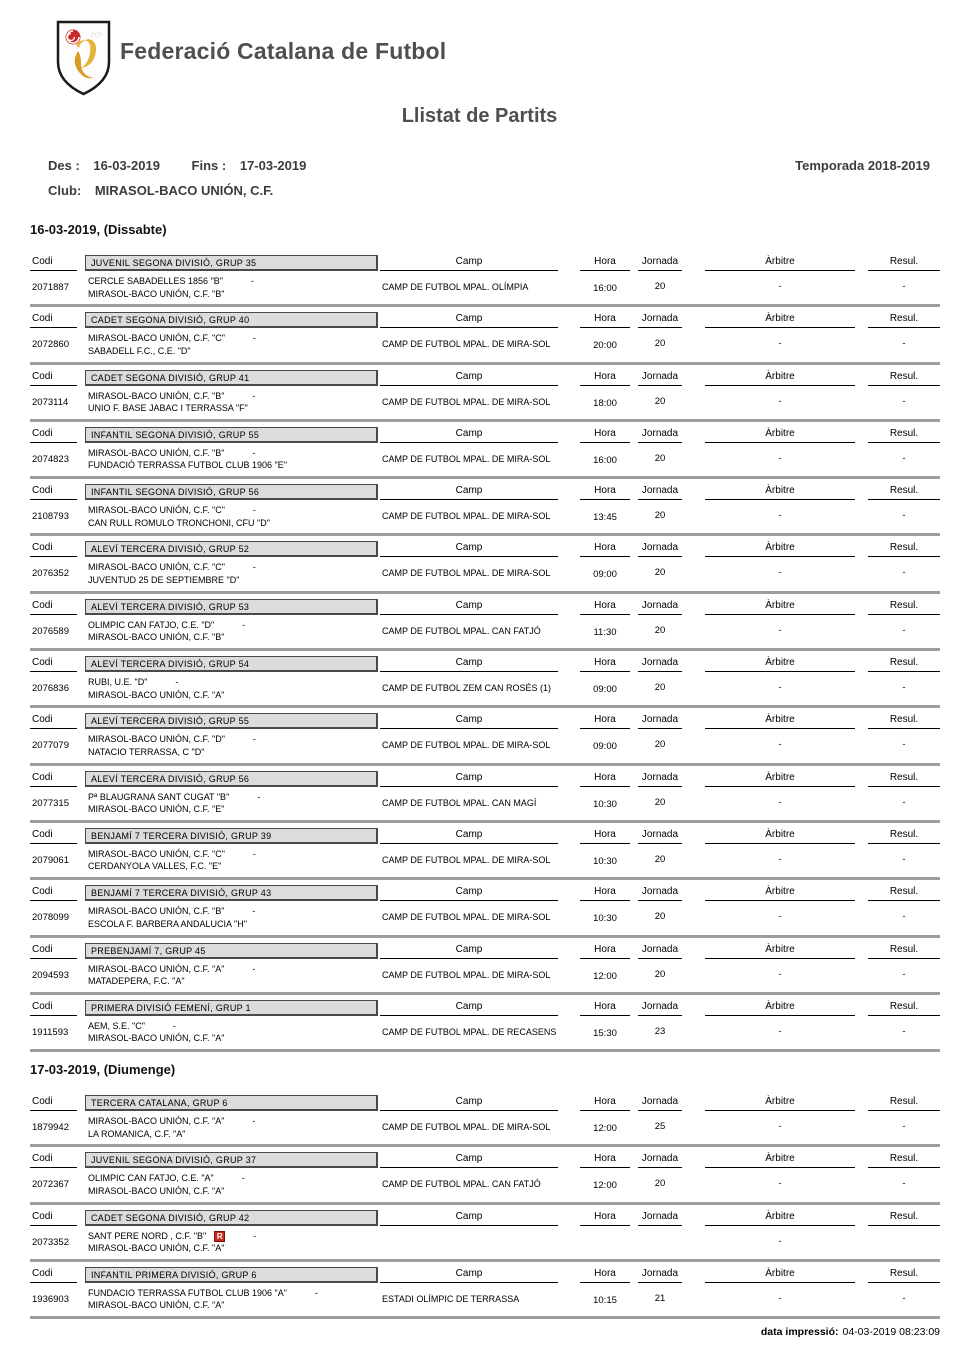 The width and height of the screenshot is (959, 1357). I want to click on home-team-name: MIRASOL-BACO UNIÓN, C.F. "A", so click(156, 1121).